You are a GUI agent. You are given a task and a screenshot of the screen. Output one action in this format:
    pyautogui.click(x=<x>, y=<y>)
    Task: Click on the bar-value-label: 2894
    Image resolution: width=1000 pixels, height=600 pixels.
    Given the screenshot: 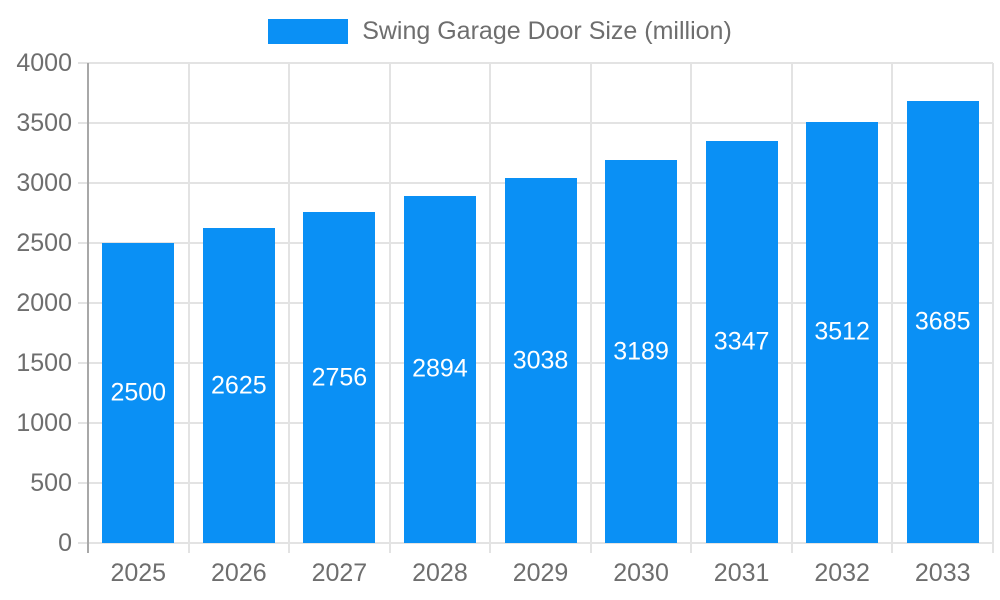 What is the action you would take?
    pyautogui.click(x=440, y=368)
    